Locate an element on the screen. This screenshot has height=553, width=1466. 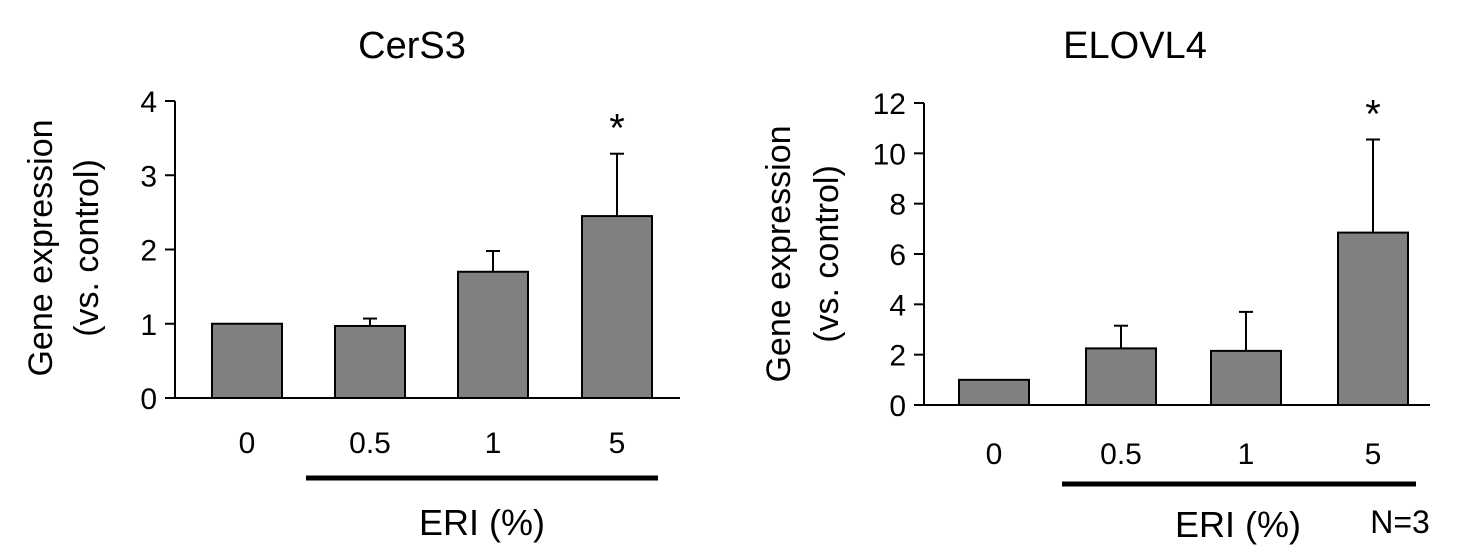
y-tick-labels: 0 1 2 3 4 is located at coordinates (148, 251).